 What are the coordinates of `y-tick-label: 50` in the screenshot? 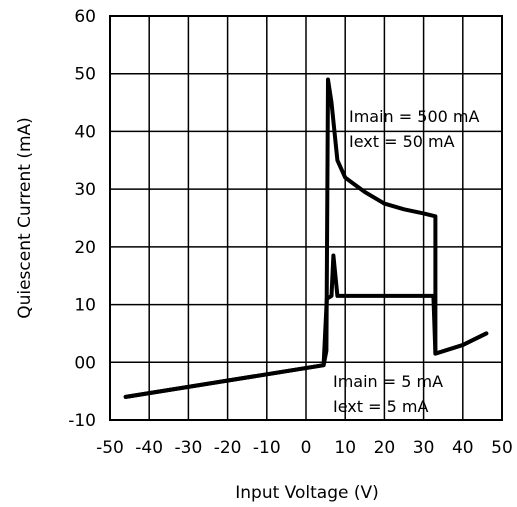 It's located at (85, 75).